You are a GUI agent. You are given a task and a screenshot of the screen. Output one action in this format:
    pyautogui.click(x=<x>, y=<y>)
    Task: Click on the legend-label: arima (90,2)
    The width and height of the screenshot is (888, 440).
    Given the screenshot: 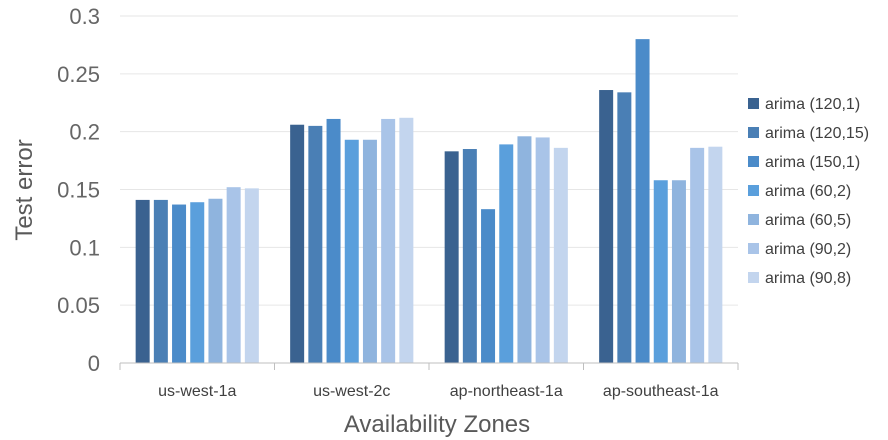 What is the action you would take?
    pyautogui.click(x=808, y=249)
    